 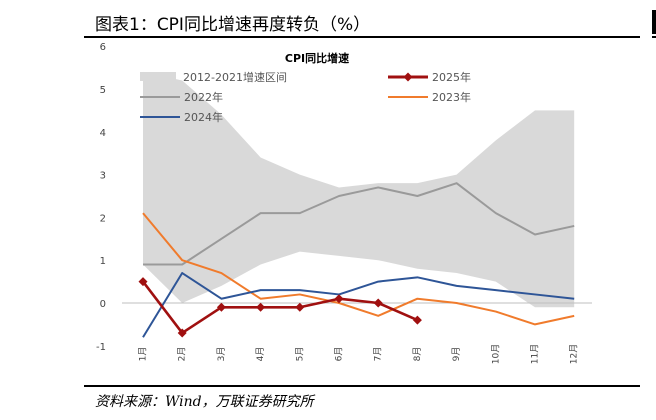 I want to click on x-tick-label: 11月, so click(x=535, y=354).